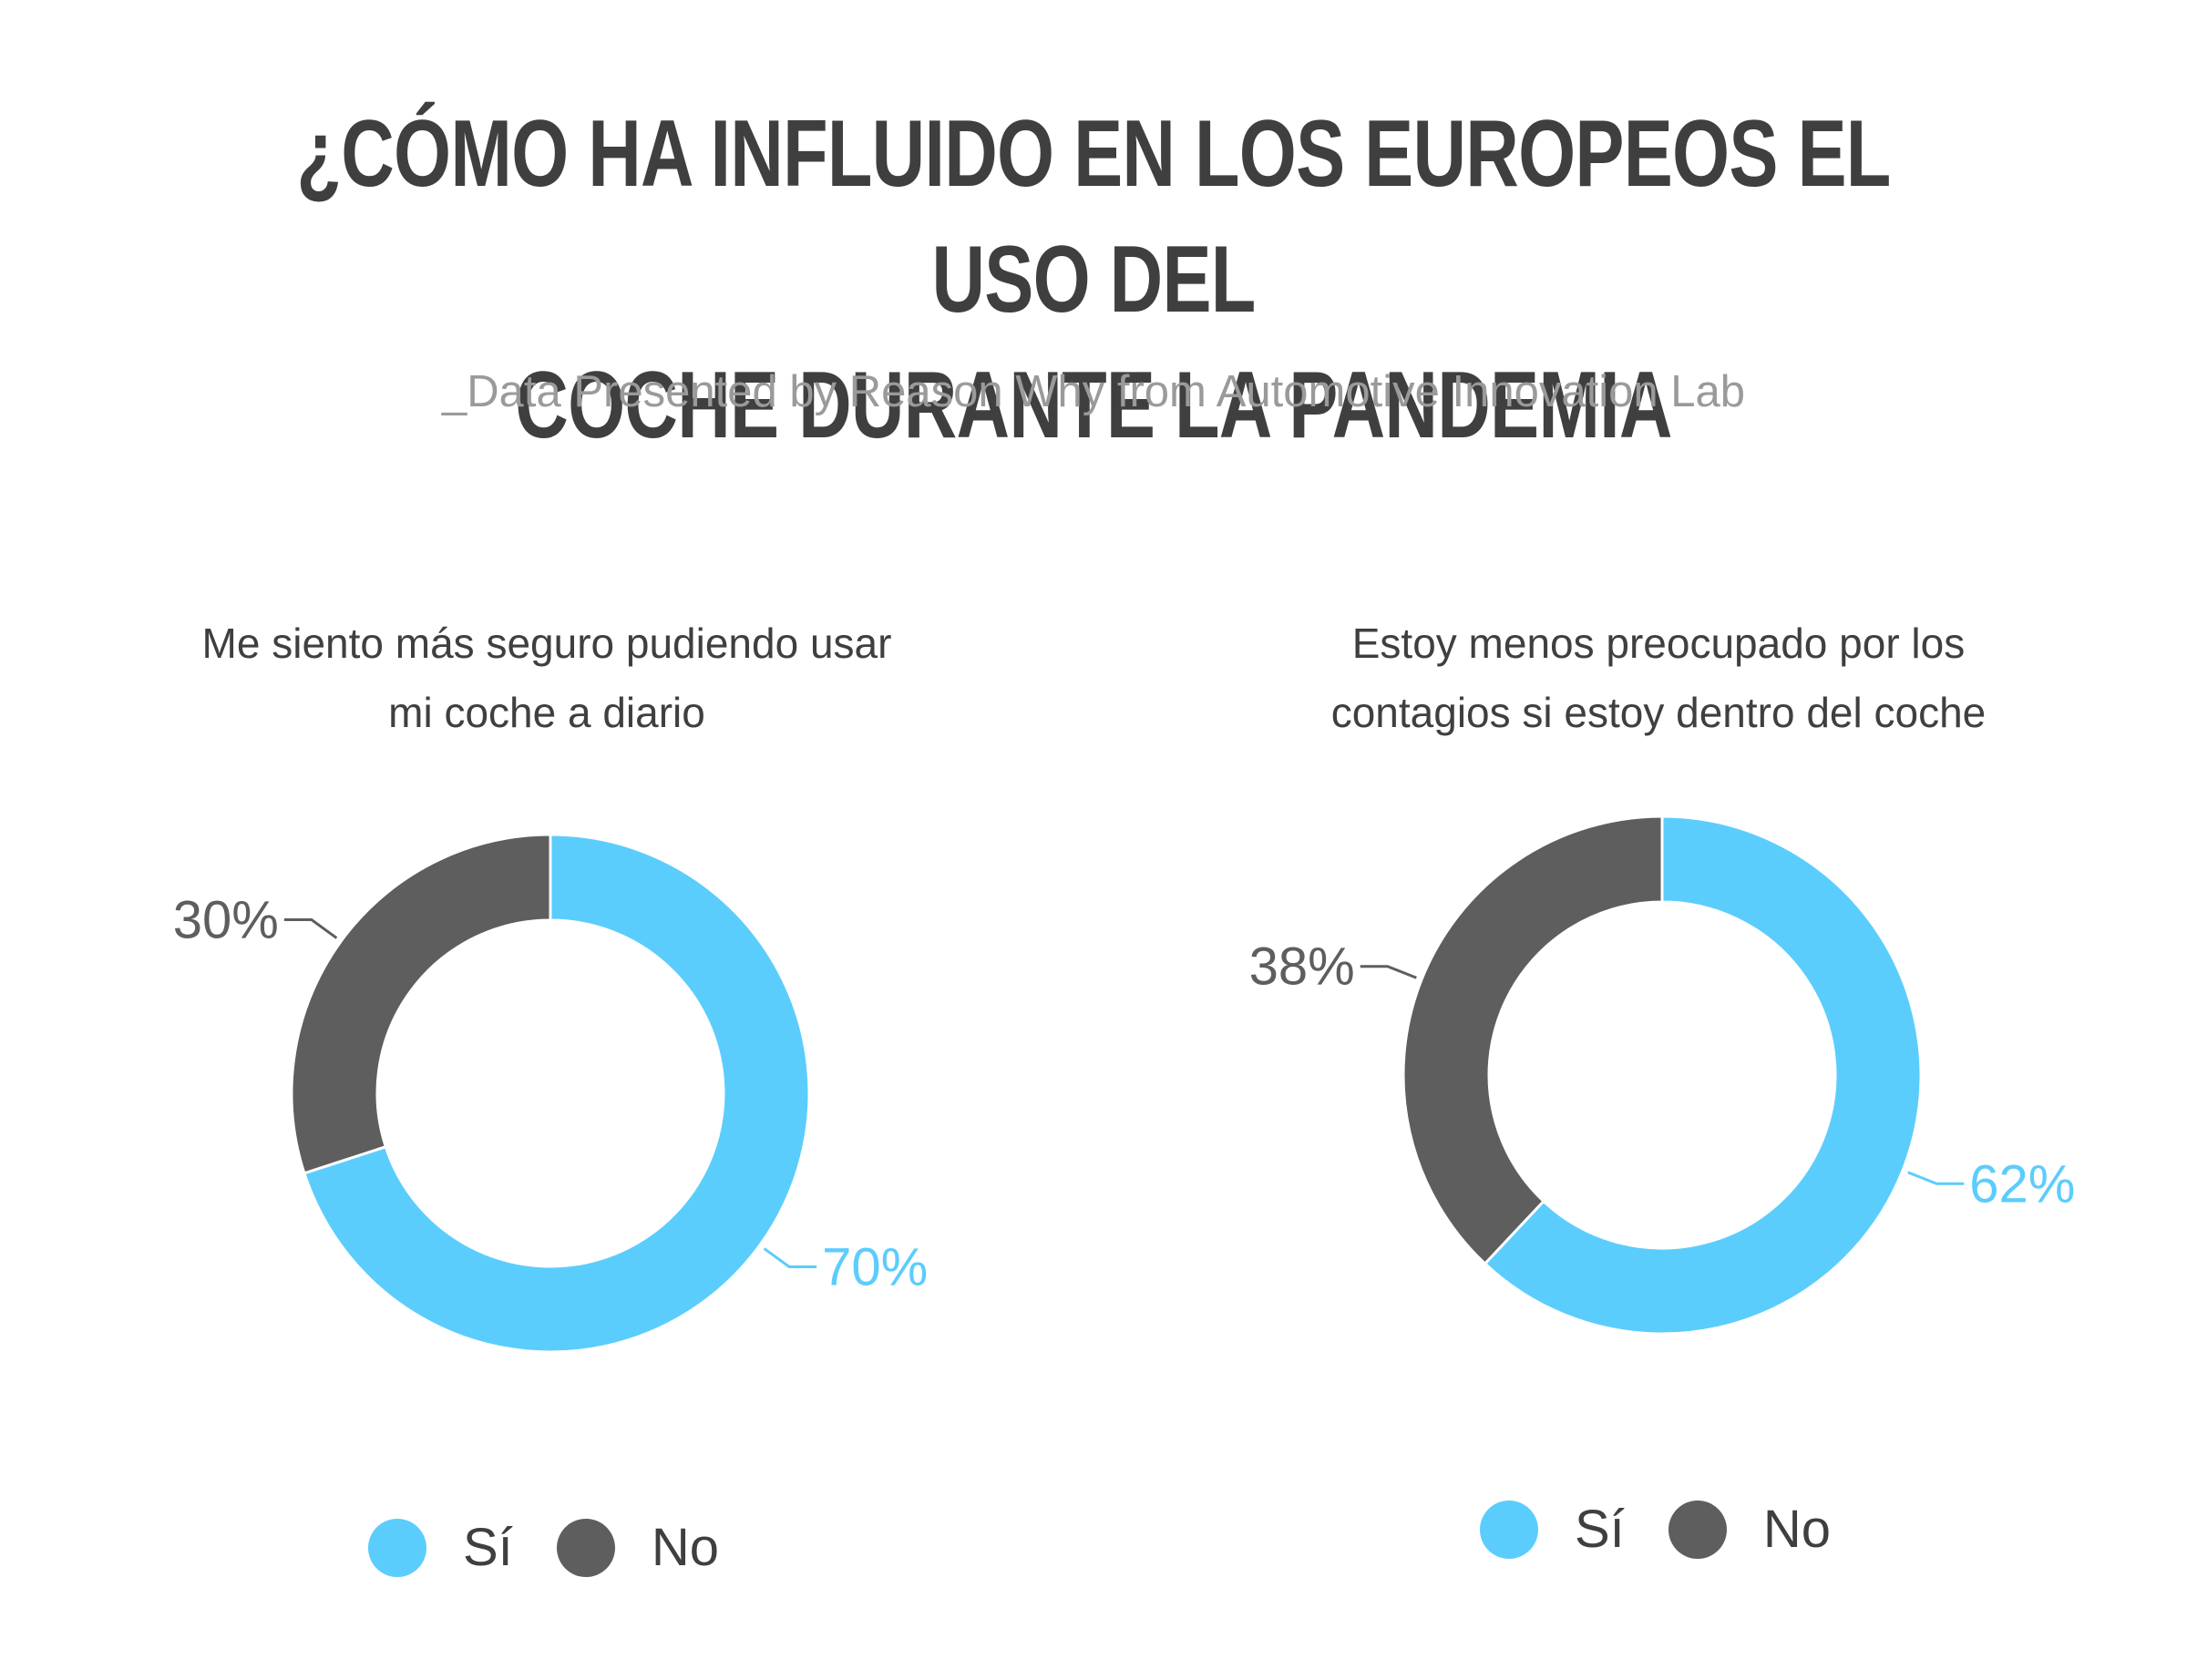  Describe the element at coordinates (2022, 1184) in the screenshot. I see `data-label-si: 62%` at that location.